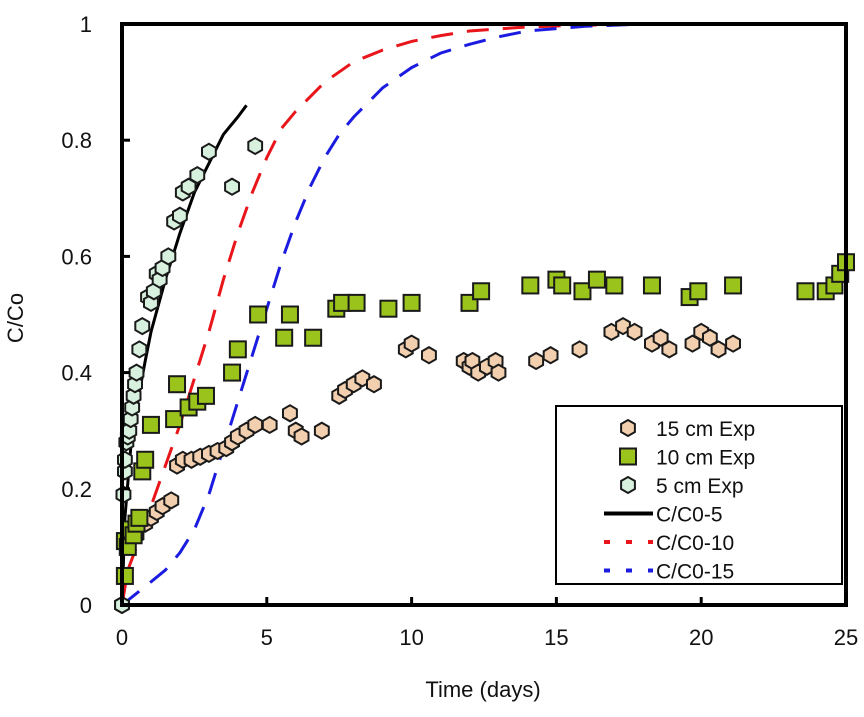 The height and width of the screenshot is (717, 864). What do you see at coordinates (689, 515) in the screenshot?
I see `legend-label: C/C0-5` at bounding box center [689, 515].